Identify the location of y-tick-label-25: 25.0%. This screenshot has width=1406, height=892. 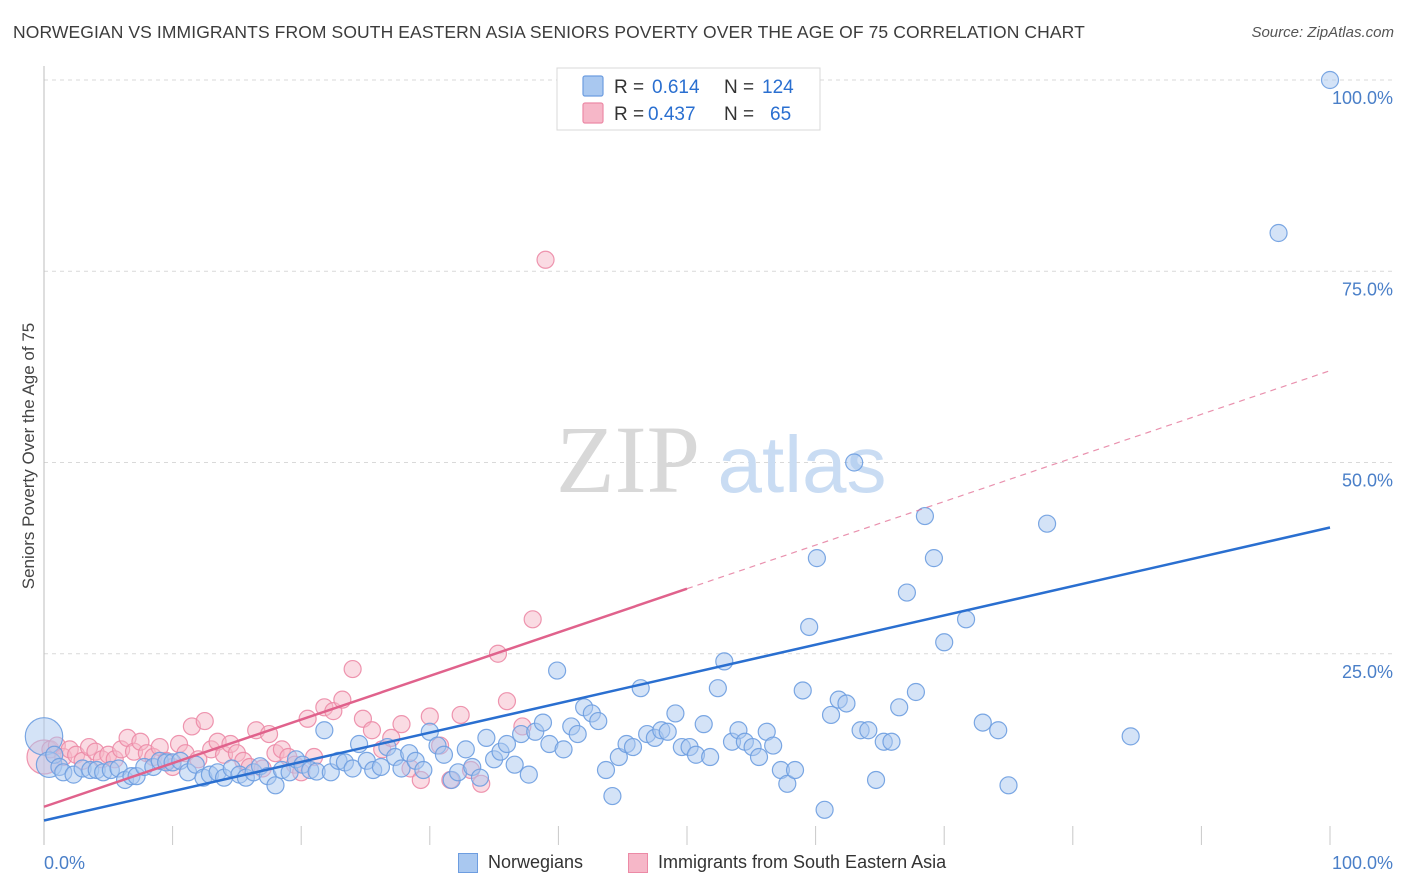
(1367, 672).